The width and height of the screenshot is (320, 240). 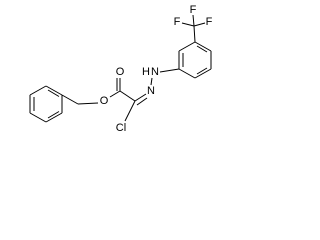 What do you see at coordinates (146, 72) in the screenshot?
I see `atom-label: H` at bounding box center [146, 72].